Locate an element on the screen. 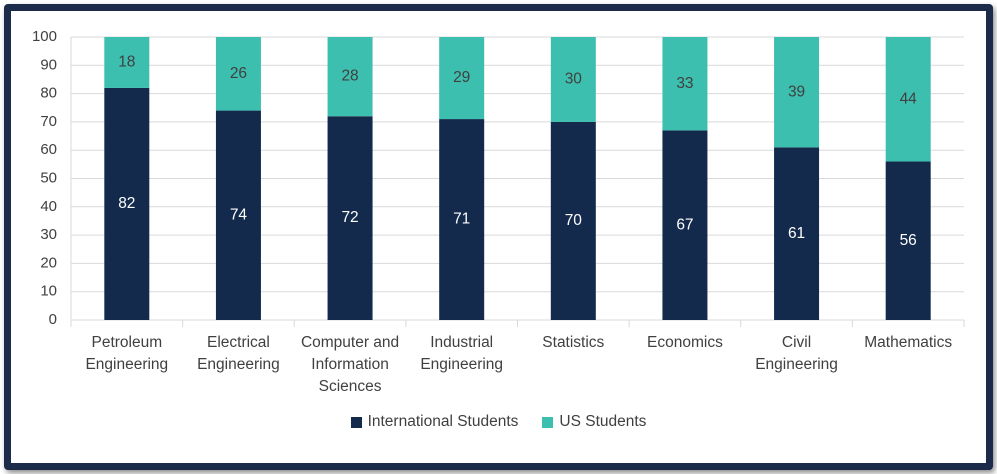 The image size is (997, 474). x-tick-label: Economics is located at coordinates (685, 342).